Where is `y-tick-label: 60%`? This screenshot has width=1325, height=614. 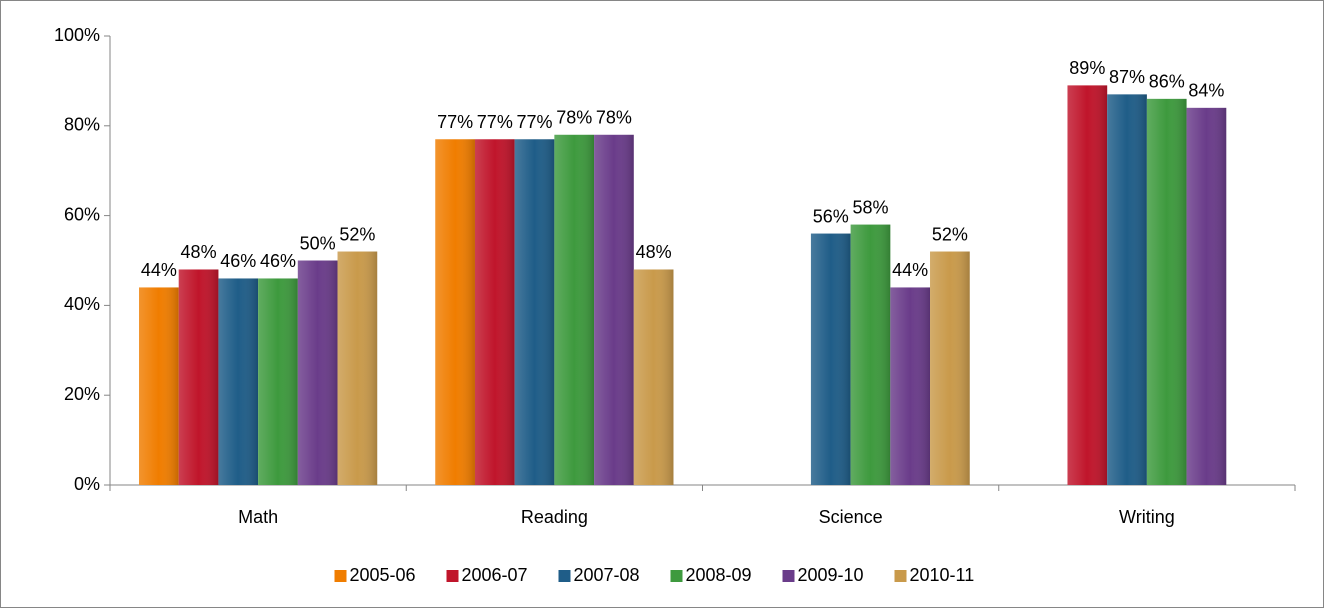 y-tick-label: 60% is located at coordinates (82, 214).